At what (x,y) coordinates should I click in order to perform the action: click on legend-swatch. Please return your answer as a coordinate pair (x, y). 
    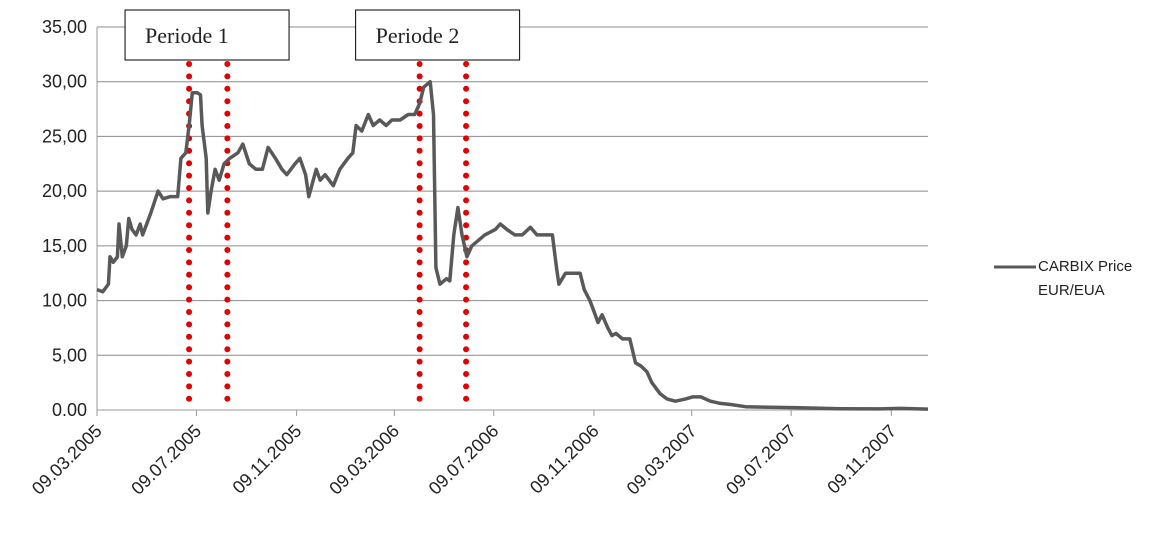
    Looking at the image, I should click on (1015, 267).